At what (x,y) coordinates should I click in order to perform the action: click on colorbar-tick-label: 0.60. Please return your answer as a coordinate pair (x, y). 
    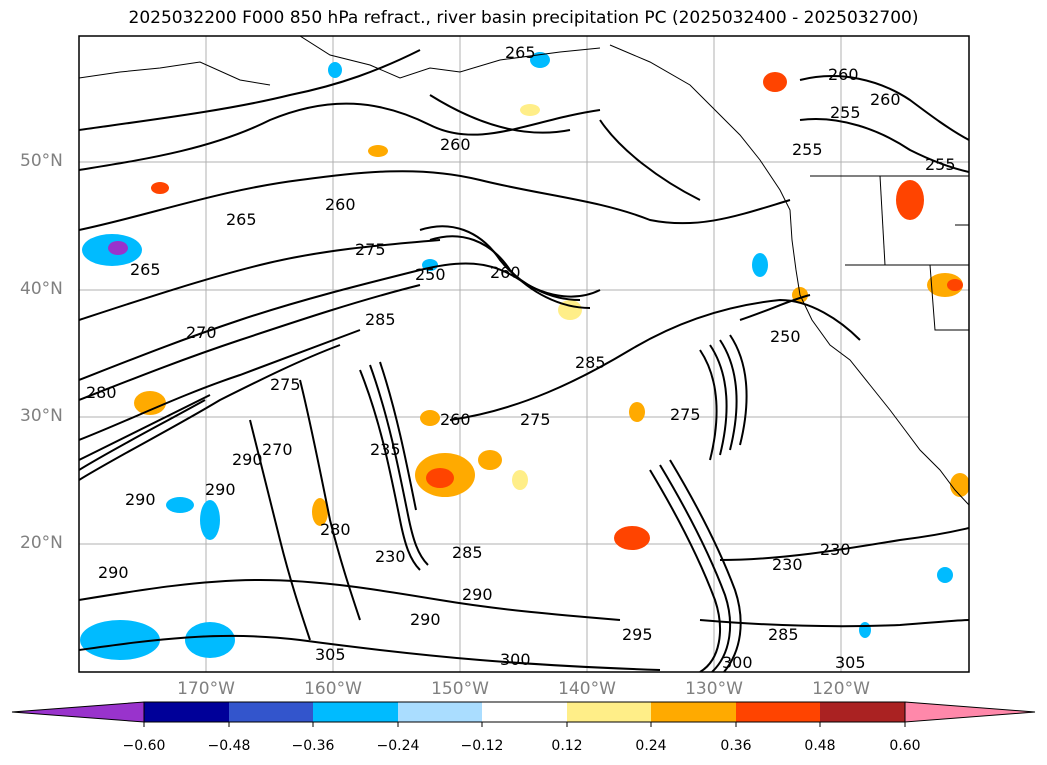
    Looking at the image, I should click on (905, 746).